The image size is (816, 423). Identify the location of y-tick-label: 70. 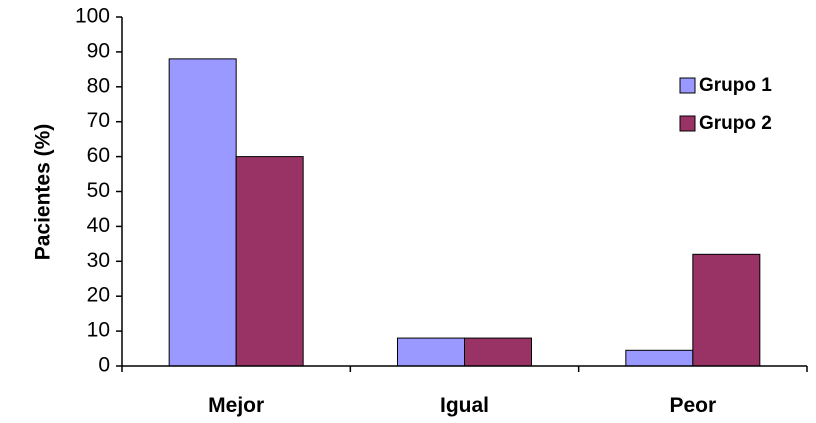
(98, 120).